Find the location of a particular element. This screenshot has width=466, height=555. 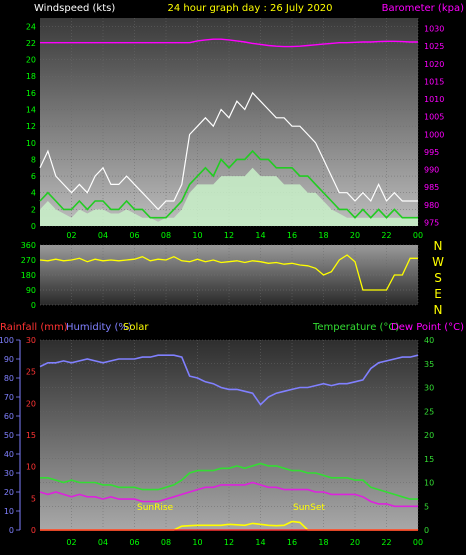

barometer-line is located at coordinates (229, 43).